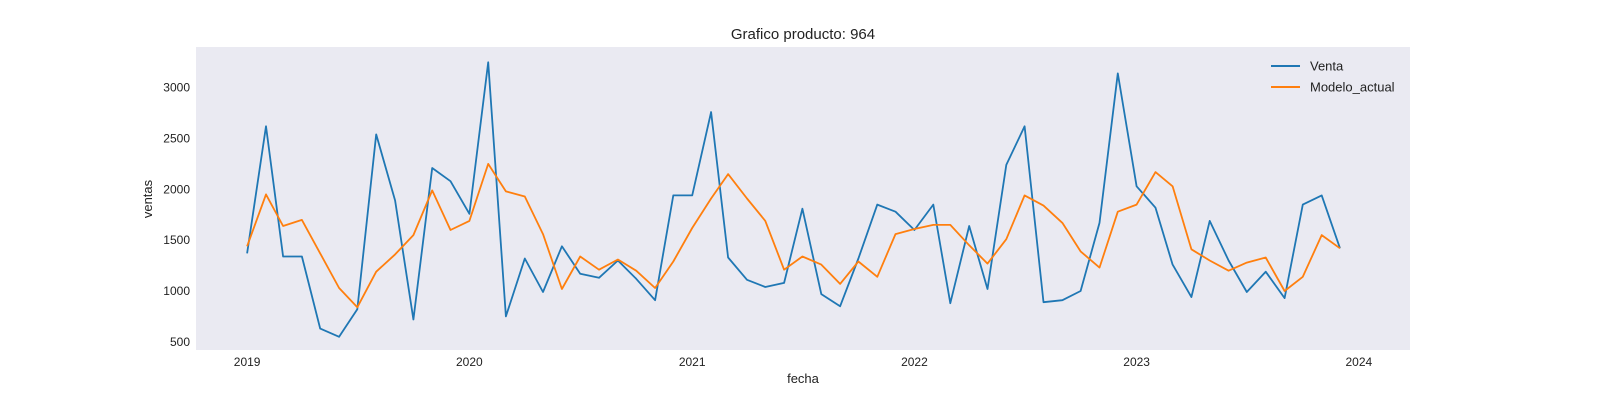 The image size is (1600, 400). What do you see at coordinates (803, 362) in the screenshot?
I see `x-axis: 2019 2020 2021 2022 2023 2024` at bounding box center [803, 362].